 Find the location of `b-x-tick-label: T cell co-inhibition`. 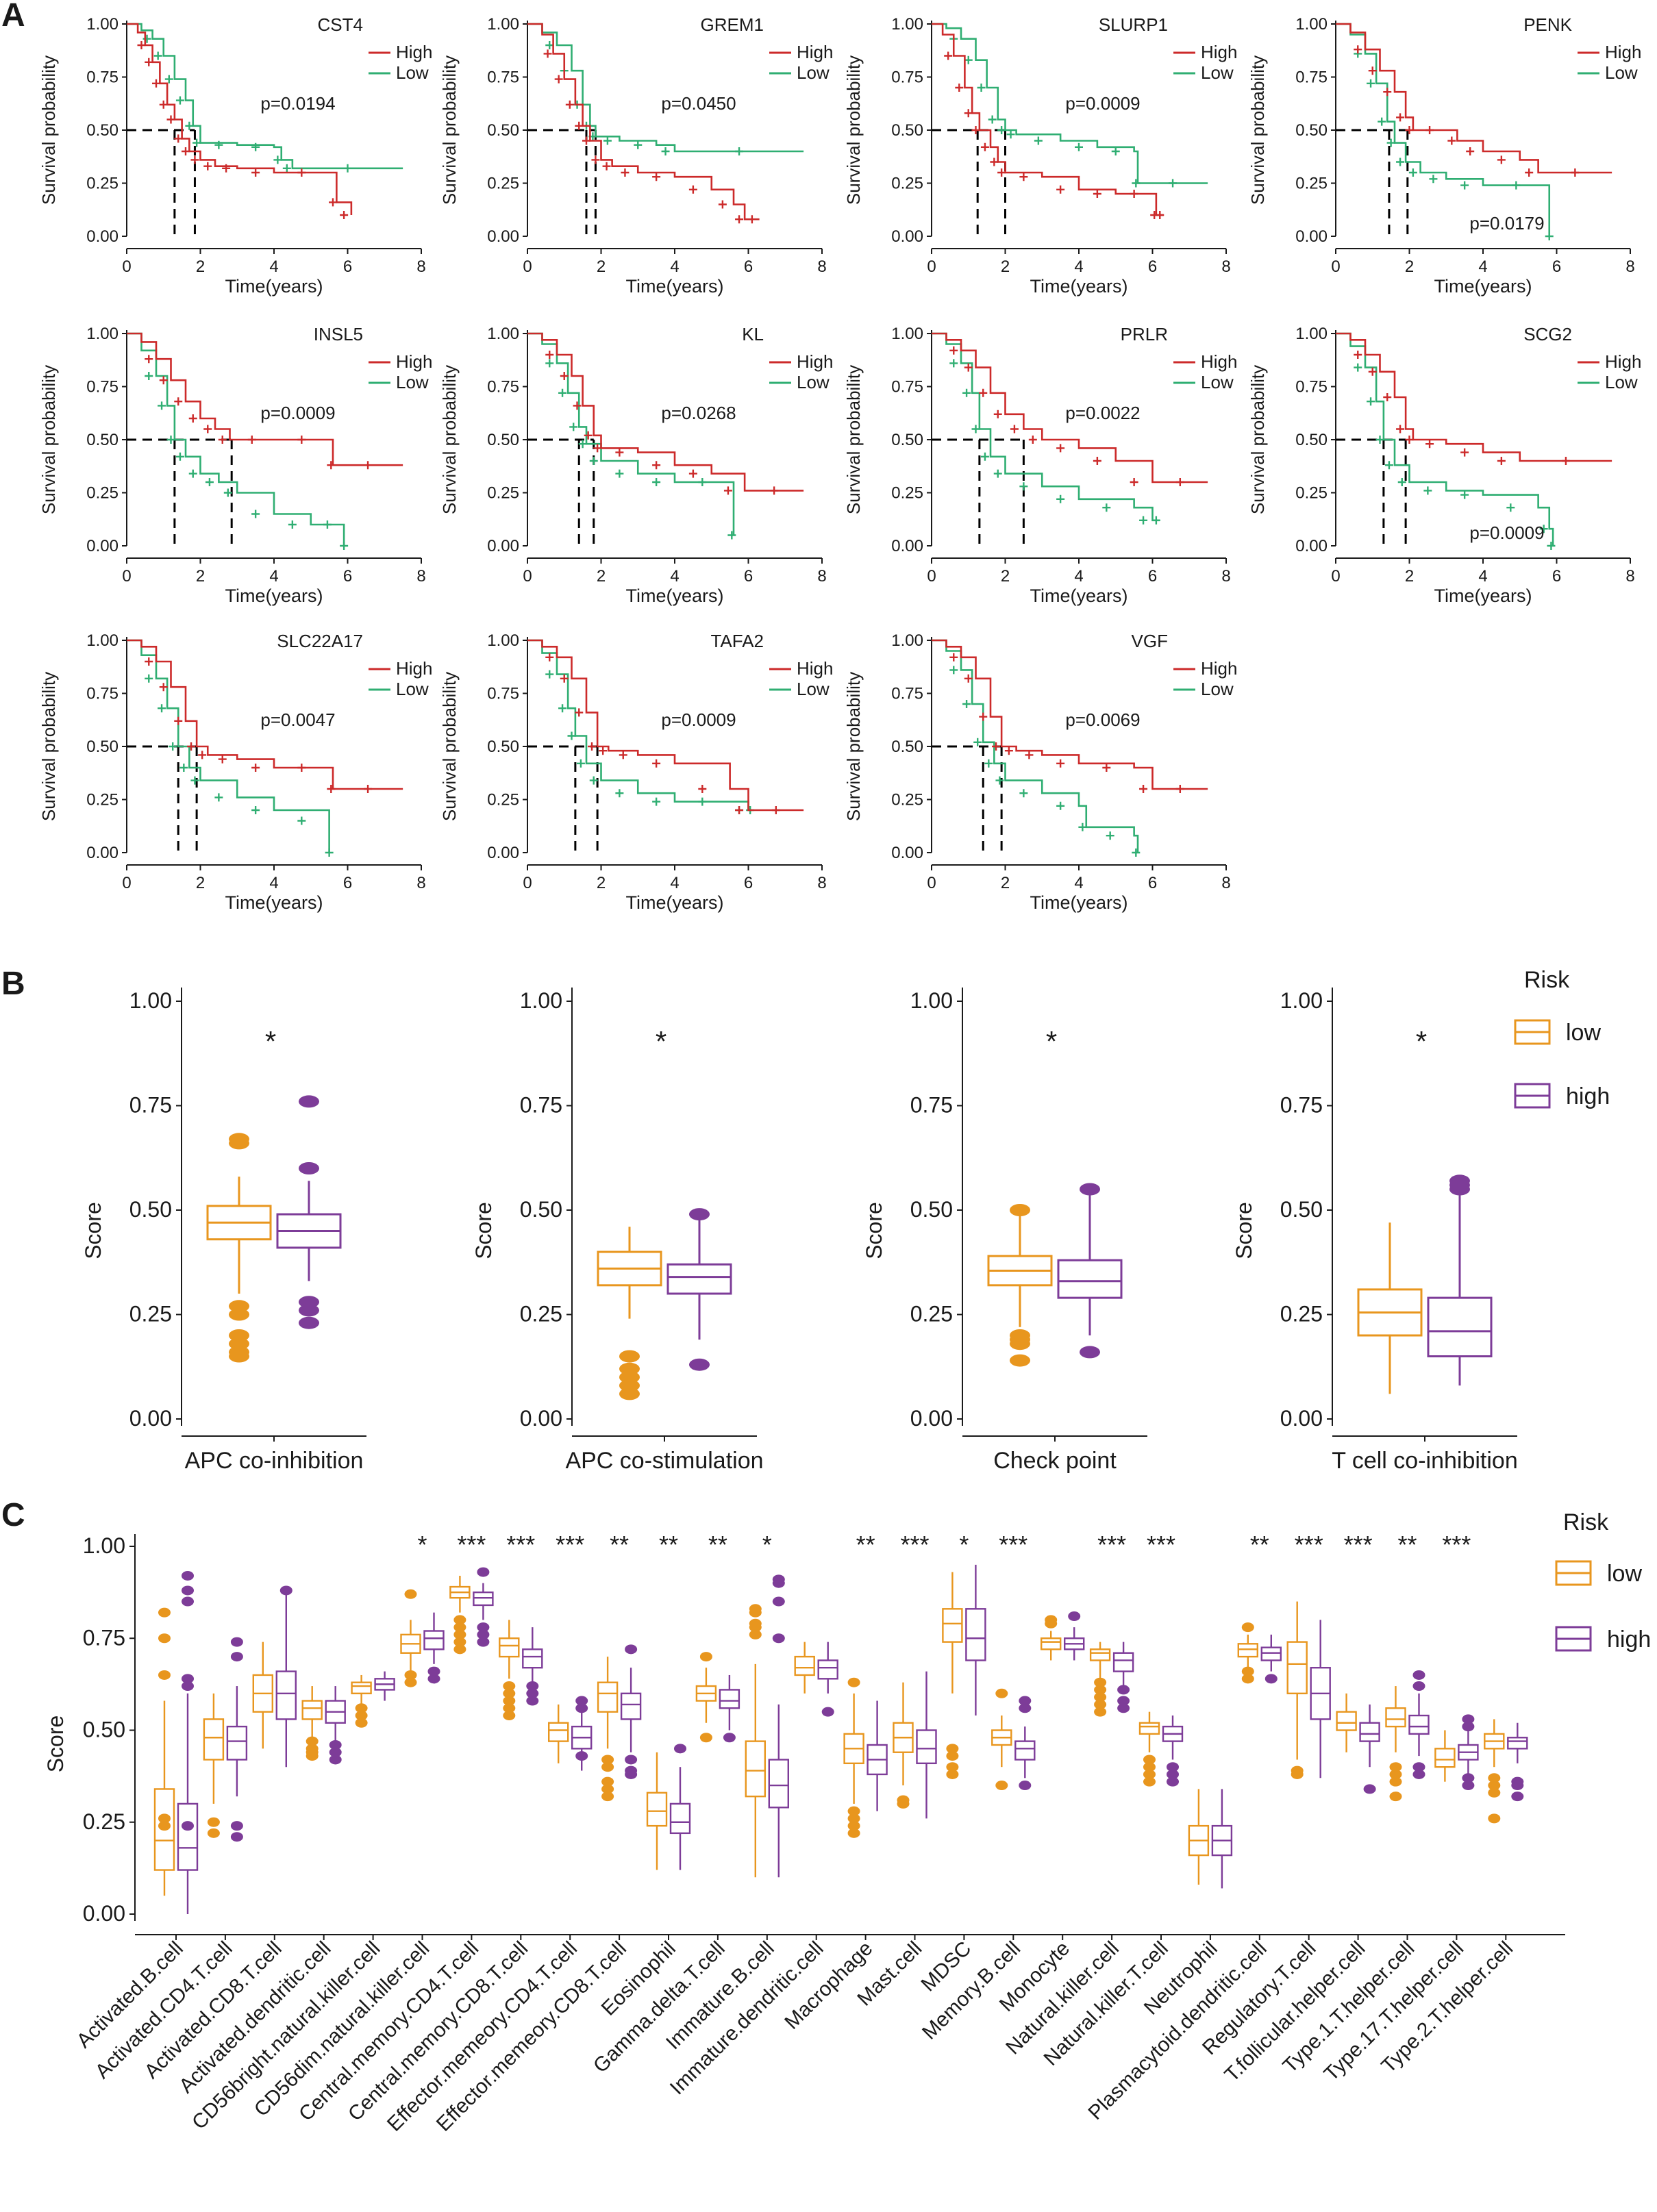

b-x-tick-label: T cell co-inhibition is located at coordinates (1425, 1461).